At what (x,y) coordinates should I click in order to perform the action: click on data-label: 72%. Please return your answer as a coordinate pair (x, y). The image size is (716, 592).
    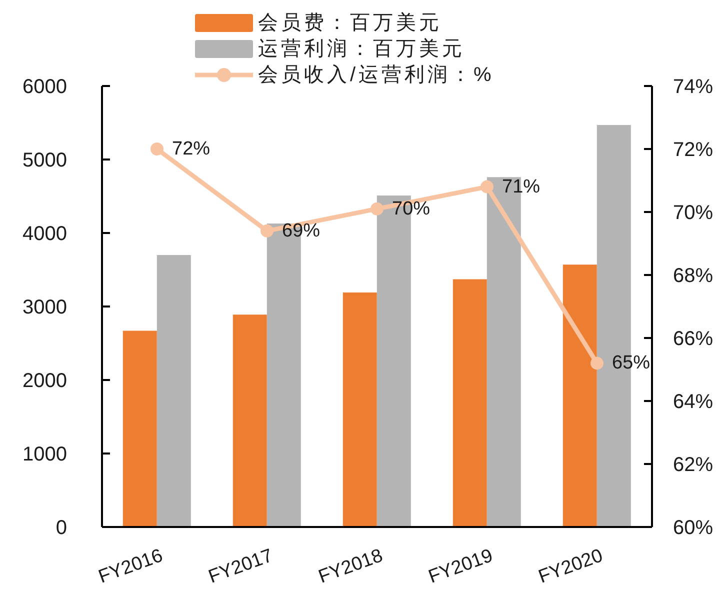
    Looking at the image, I should click on (191, 149).